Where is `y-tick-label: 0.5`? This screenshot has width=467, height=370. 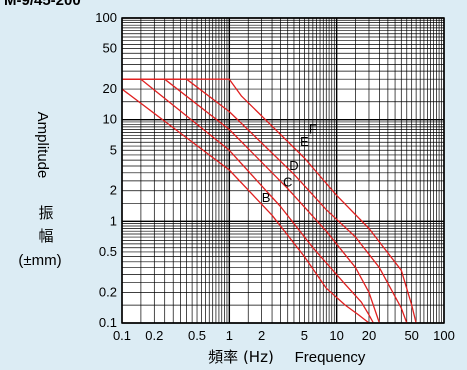 y-tick-label: 0.5 is located at coordinates (108, 251).